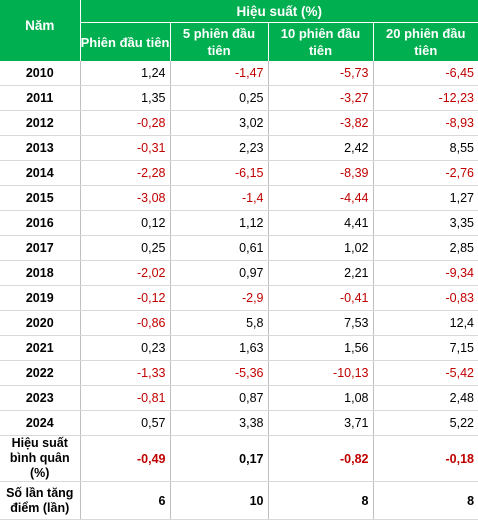 Image resolution: width=478 pixels, height=520 pixels. What do you see at coordinates (219, 41) in the screenshot?
I see `column-header-first-5-sessions: 5 phiên đầu tiên` at bounding box center [219, 41].